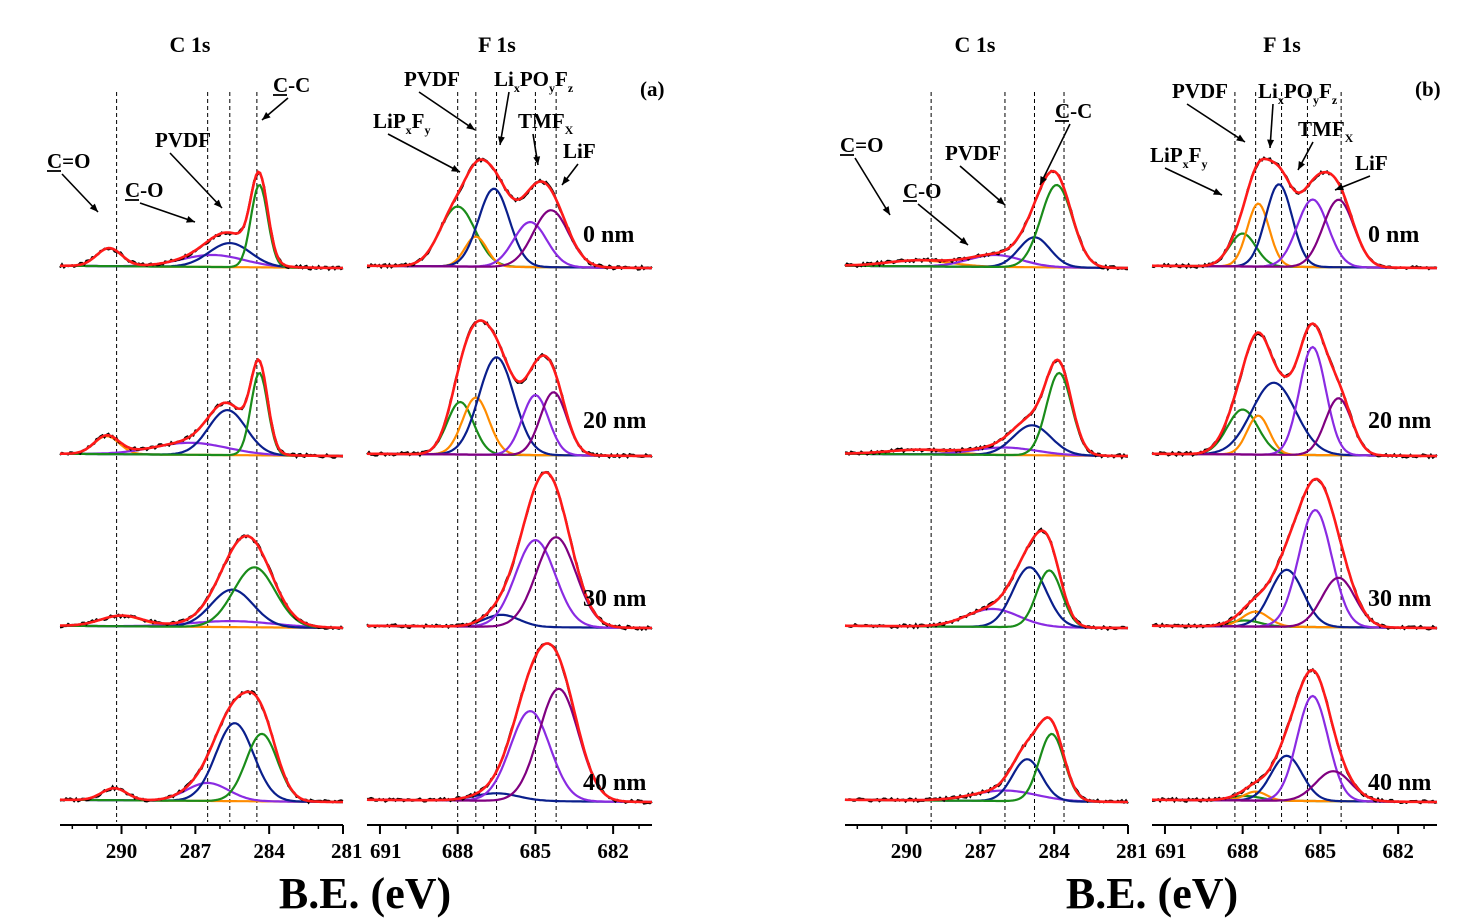  I want to click on svg-text: C-C, so click(291, 85).